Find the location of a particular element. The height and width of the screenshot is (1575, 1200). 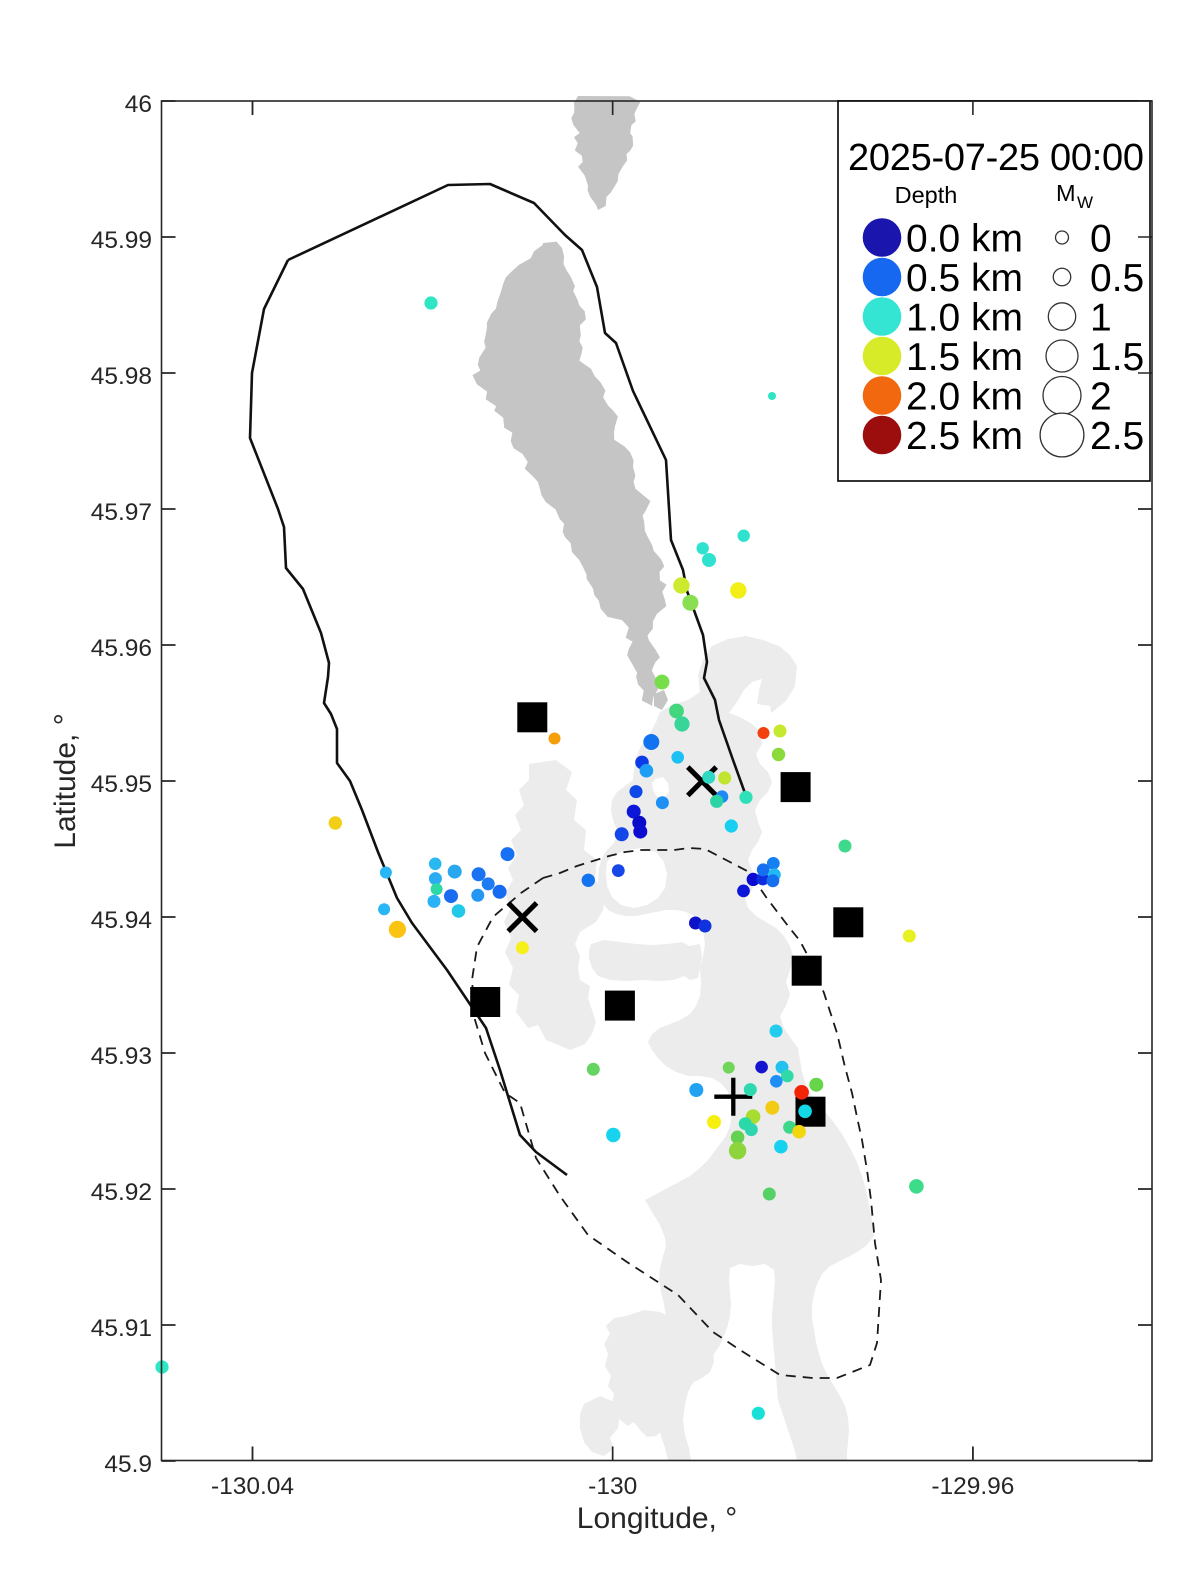

svg-text: 2.0 km is located at coordinates (964, 397).